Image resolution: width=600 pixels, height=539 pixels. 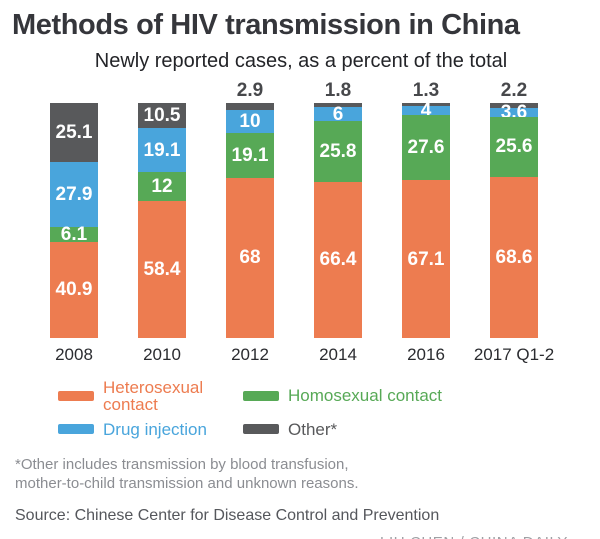 I want to click on value-label-drug_injection: 3.6, so click(x=514, y=112).